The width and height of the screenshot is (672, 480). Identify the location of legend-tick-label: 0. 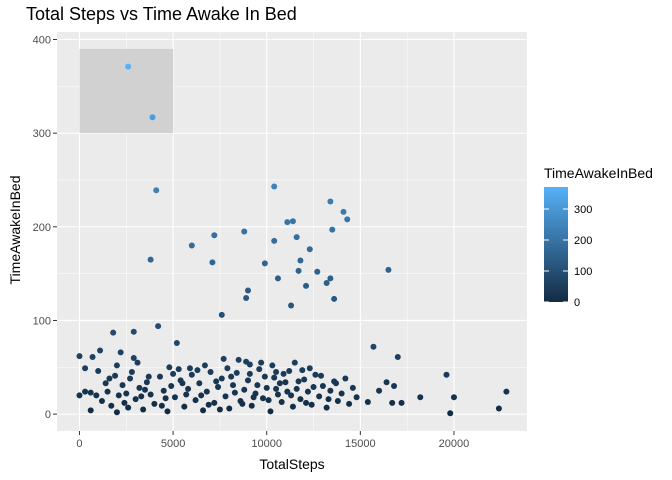
(577, 303).